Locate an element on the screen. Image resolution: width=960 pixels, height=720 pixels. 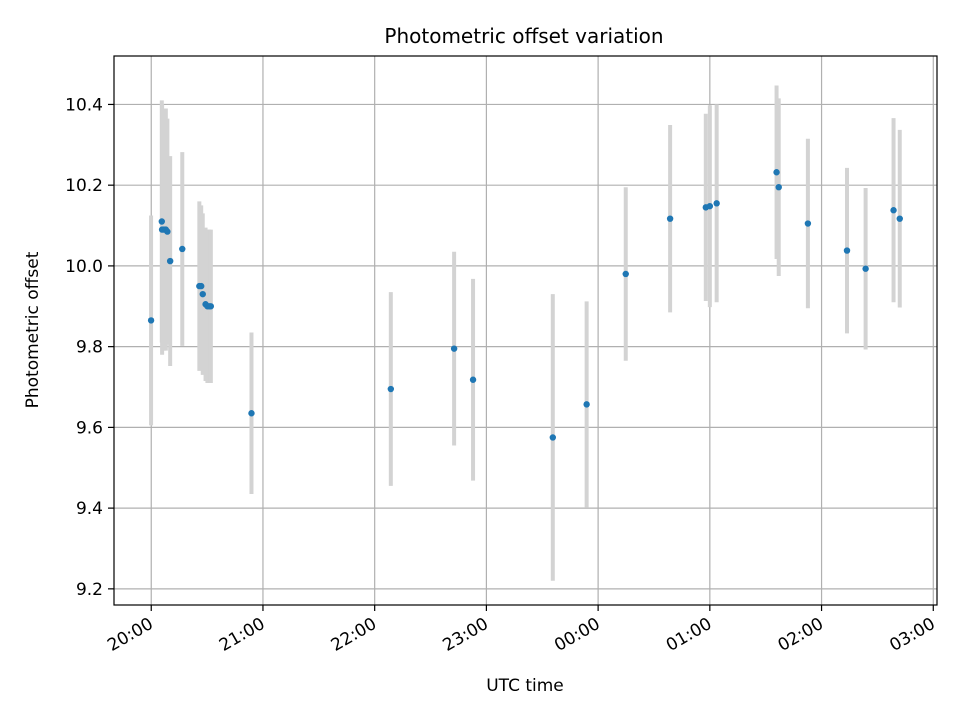
y-axis-ticks: 9.2 9.4 9.6 9.8 10.0 10.2 10.4 is located at coordinates (89, 347).